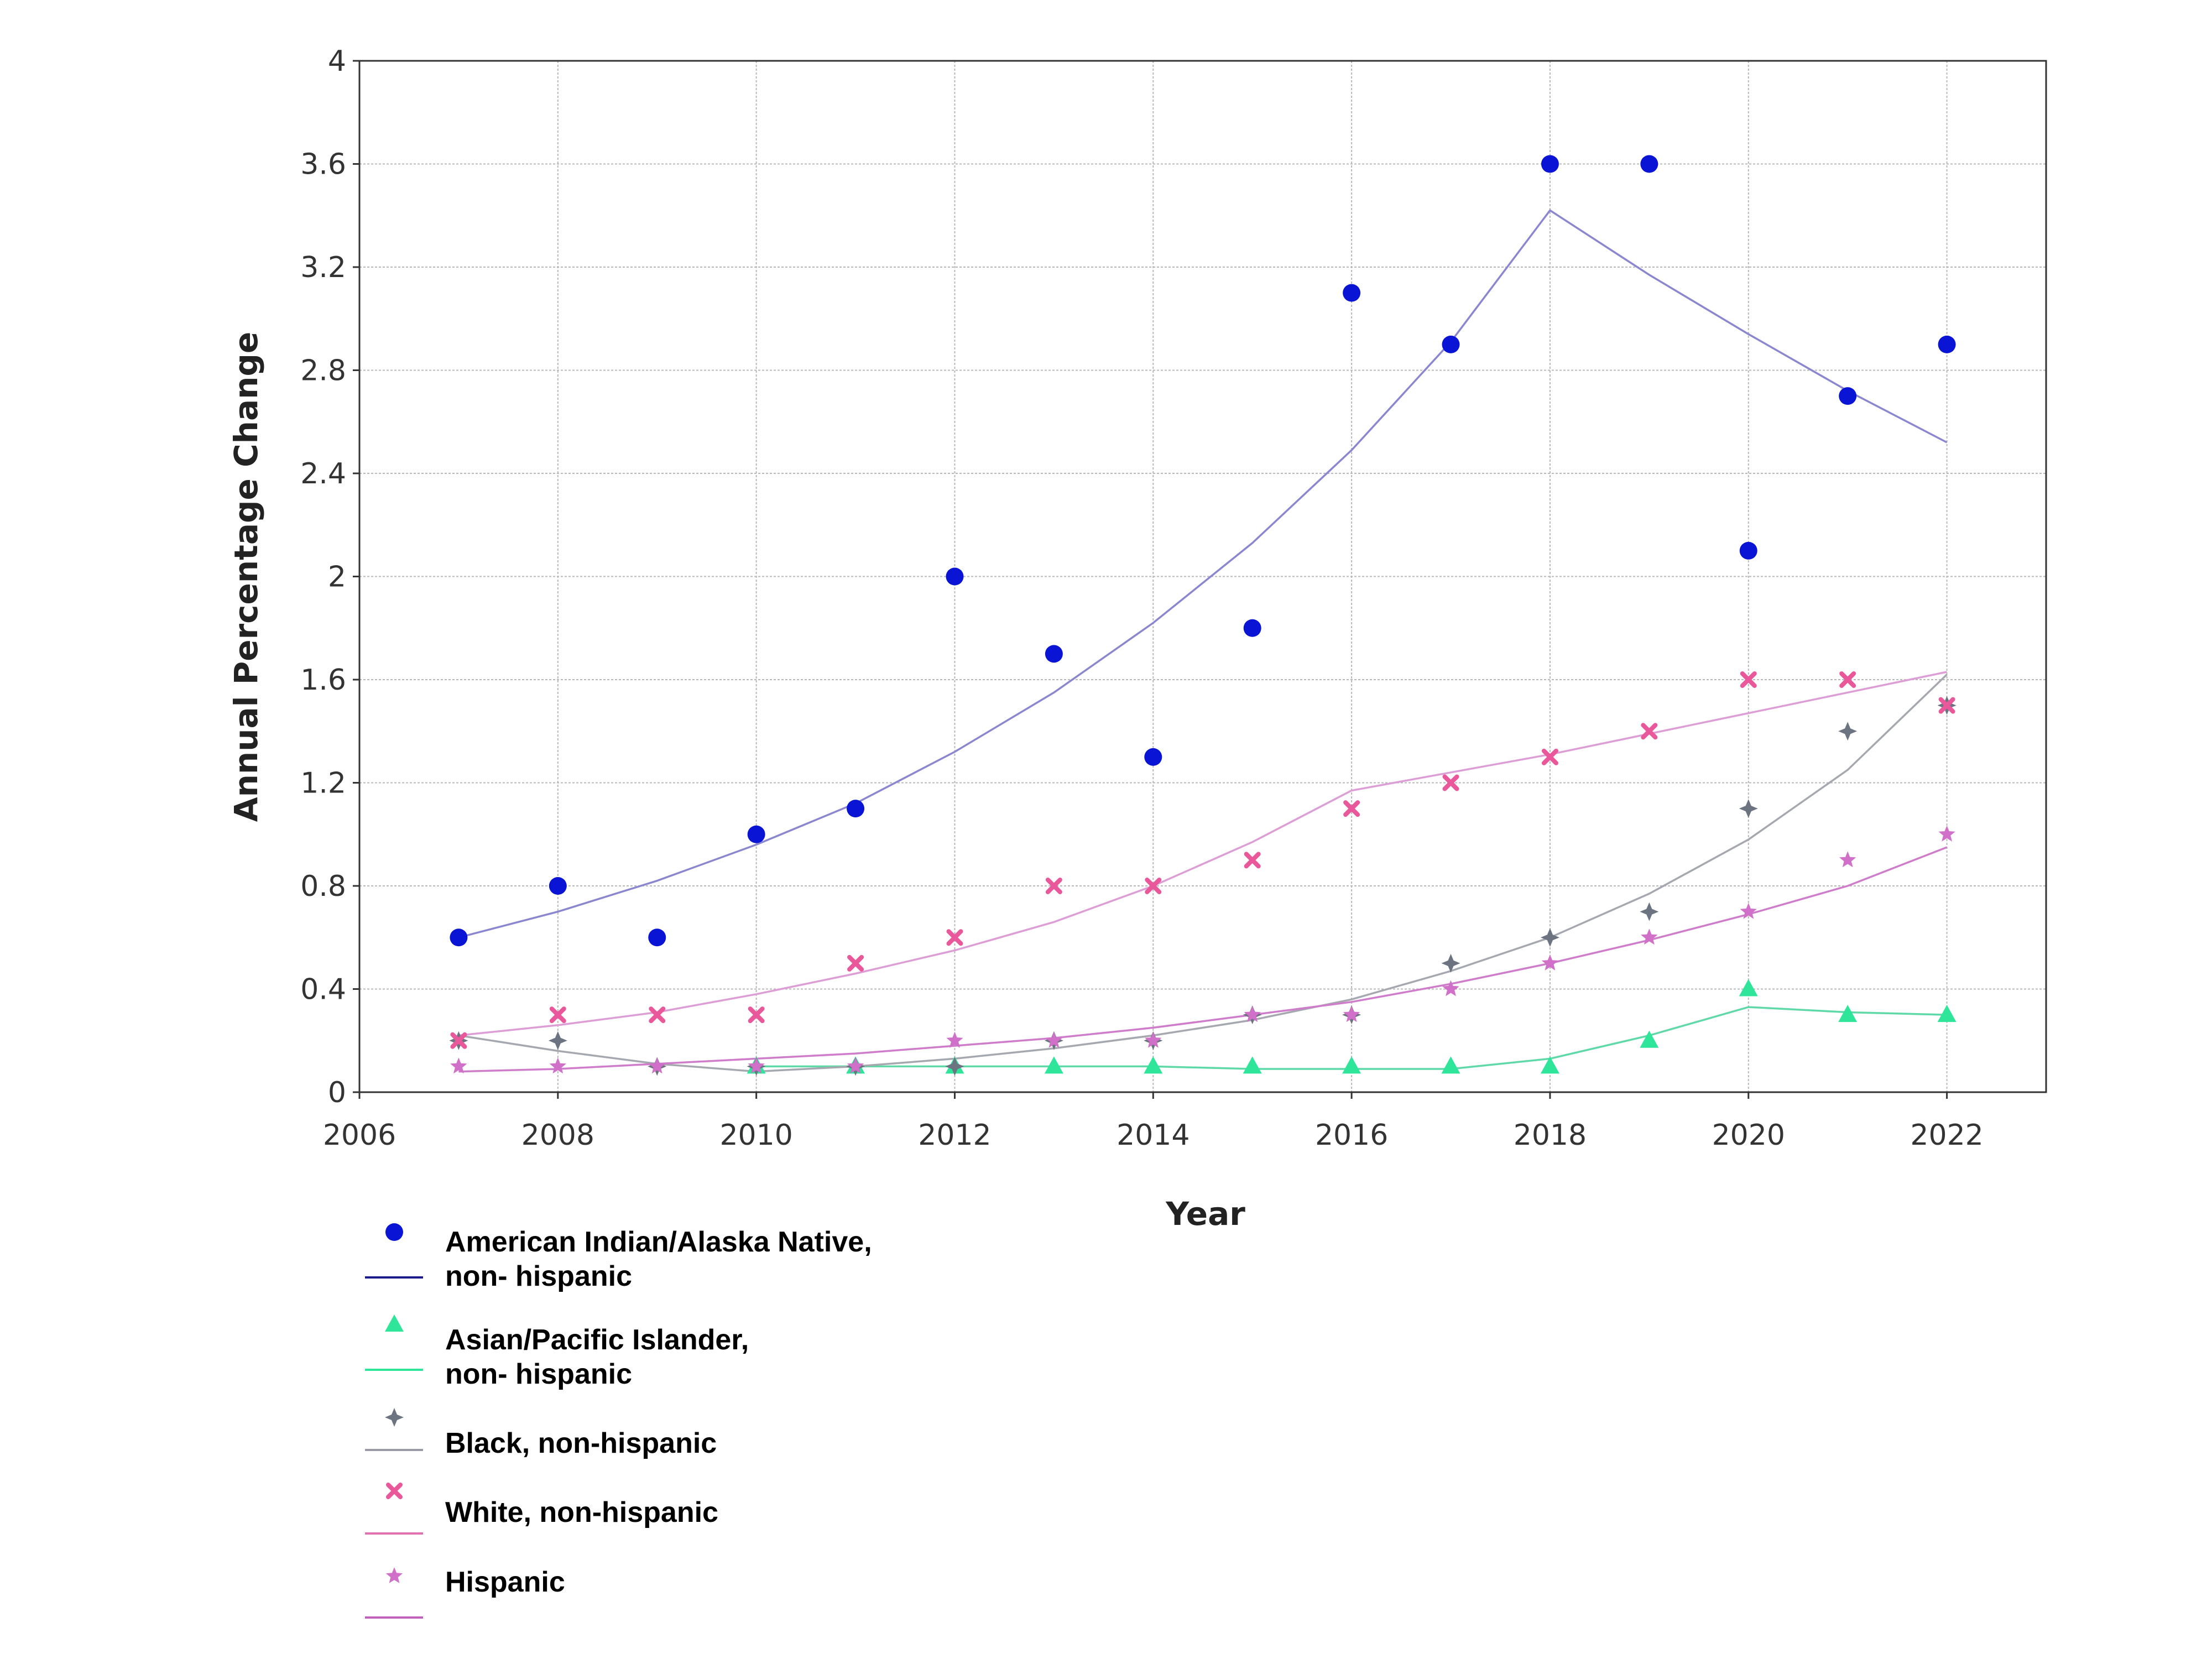 The width and height of the screenshot is (2212, 1659). Describe the element at coordinates (323, 887) in the screenshot. I see `y-tick-label: 0.8` at that location.